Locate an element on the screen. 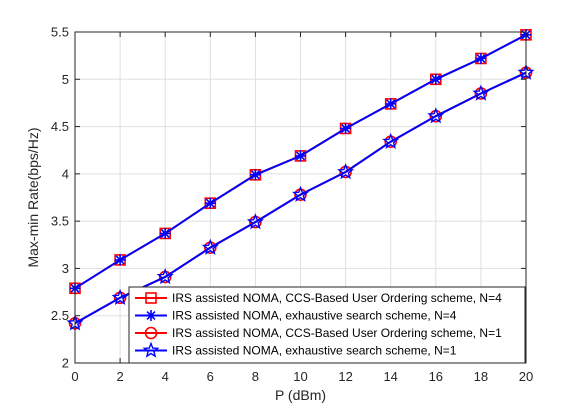 This screenshot has height=408, width=581. y-tick-label: 2.5 is located at coordinates (60, 315).